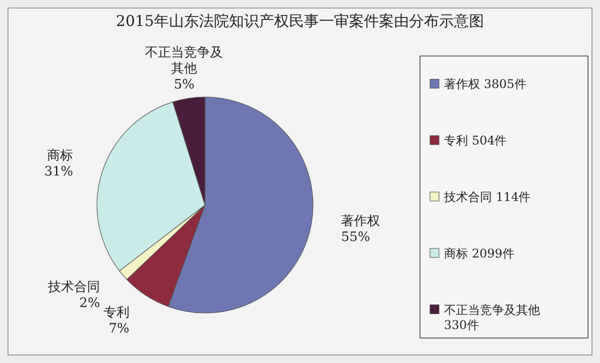  What do you see at coordinates (300, 21) in the screenshot?
I see `chart-title: 2015年山东法院知识产权民事一审案件案由分布示意图` at bounding box center [300, 21].